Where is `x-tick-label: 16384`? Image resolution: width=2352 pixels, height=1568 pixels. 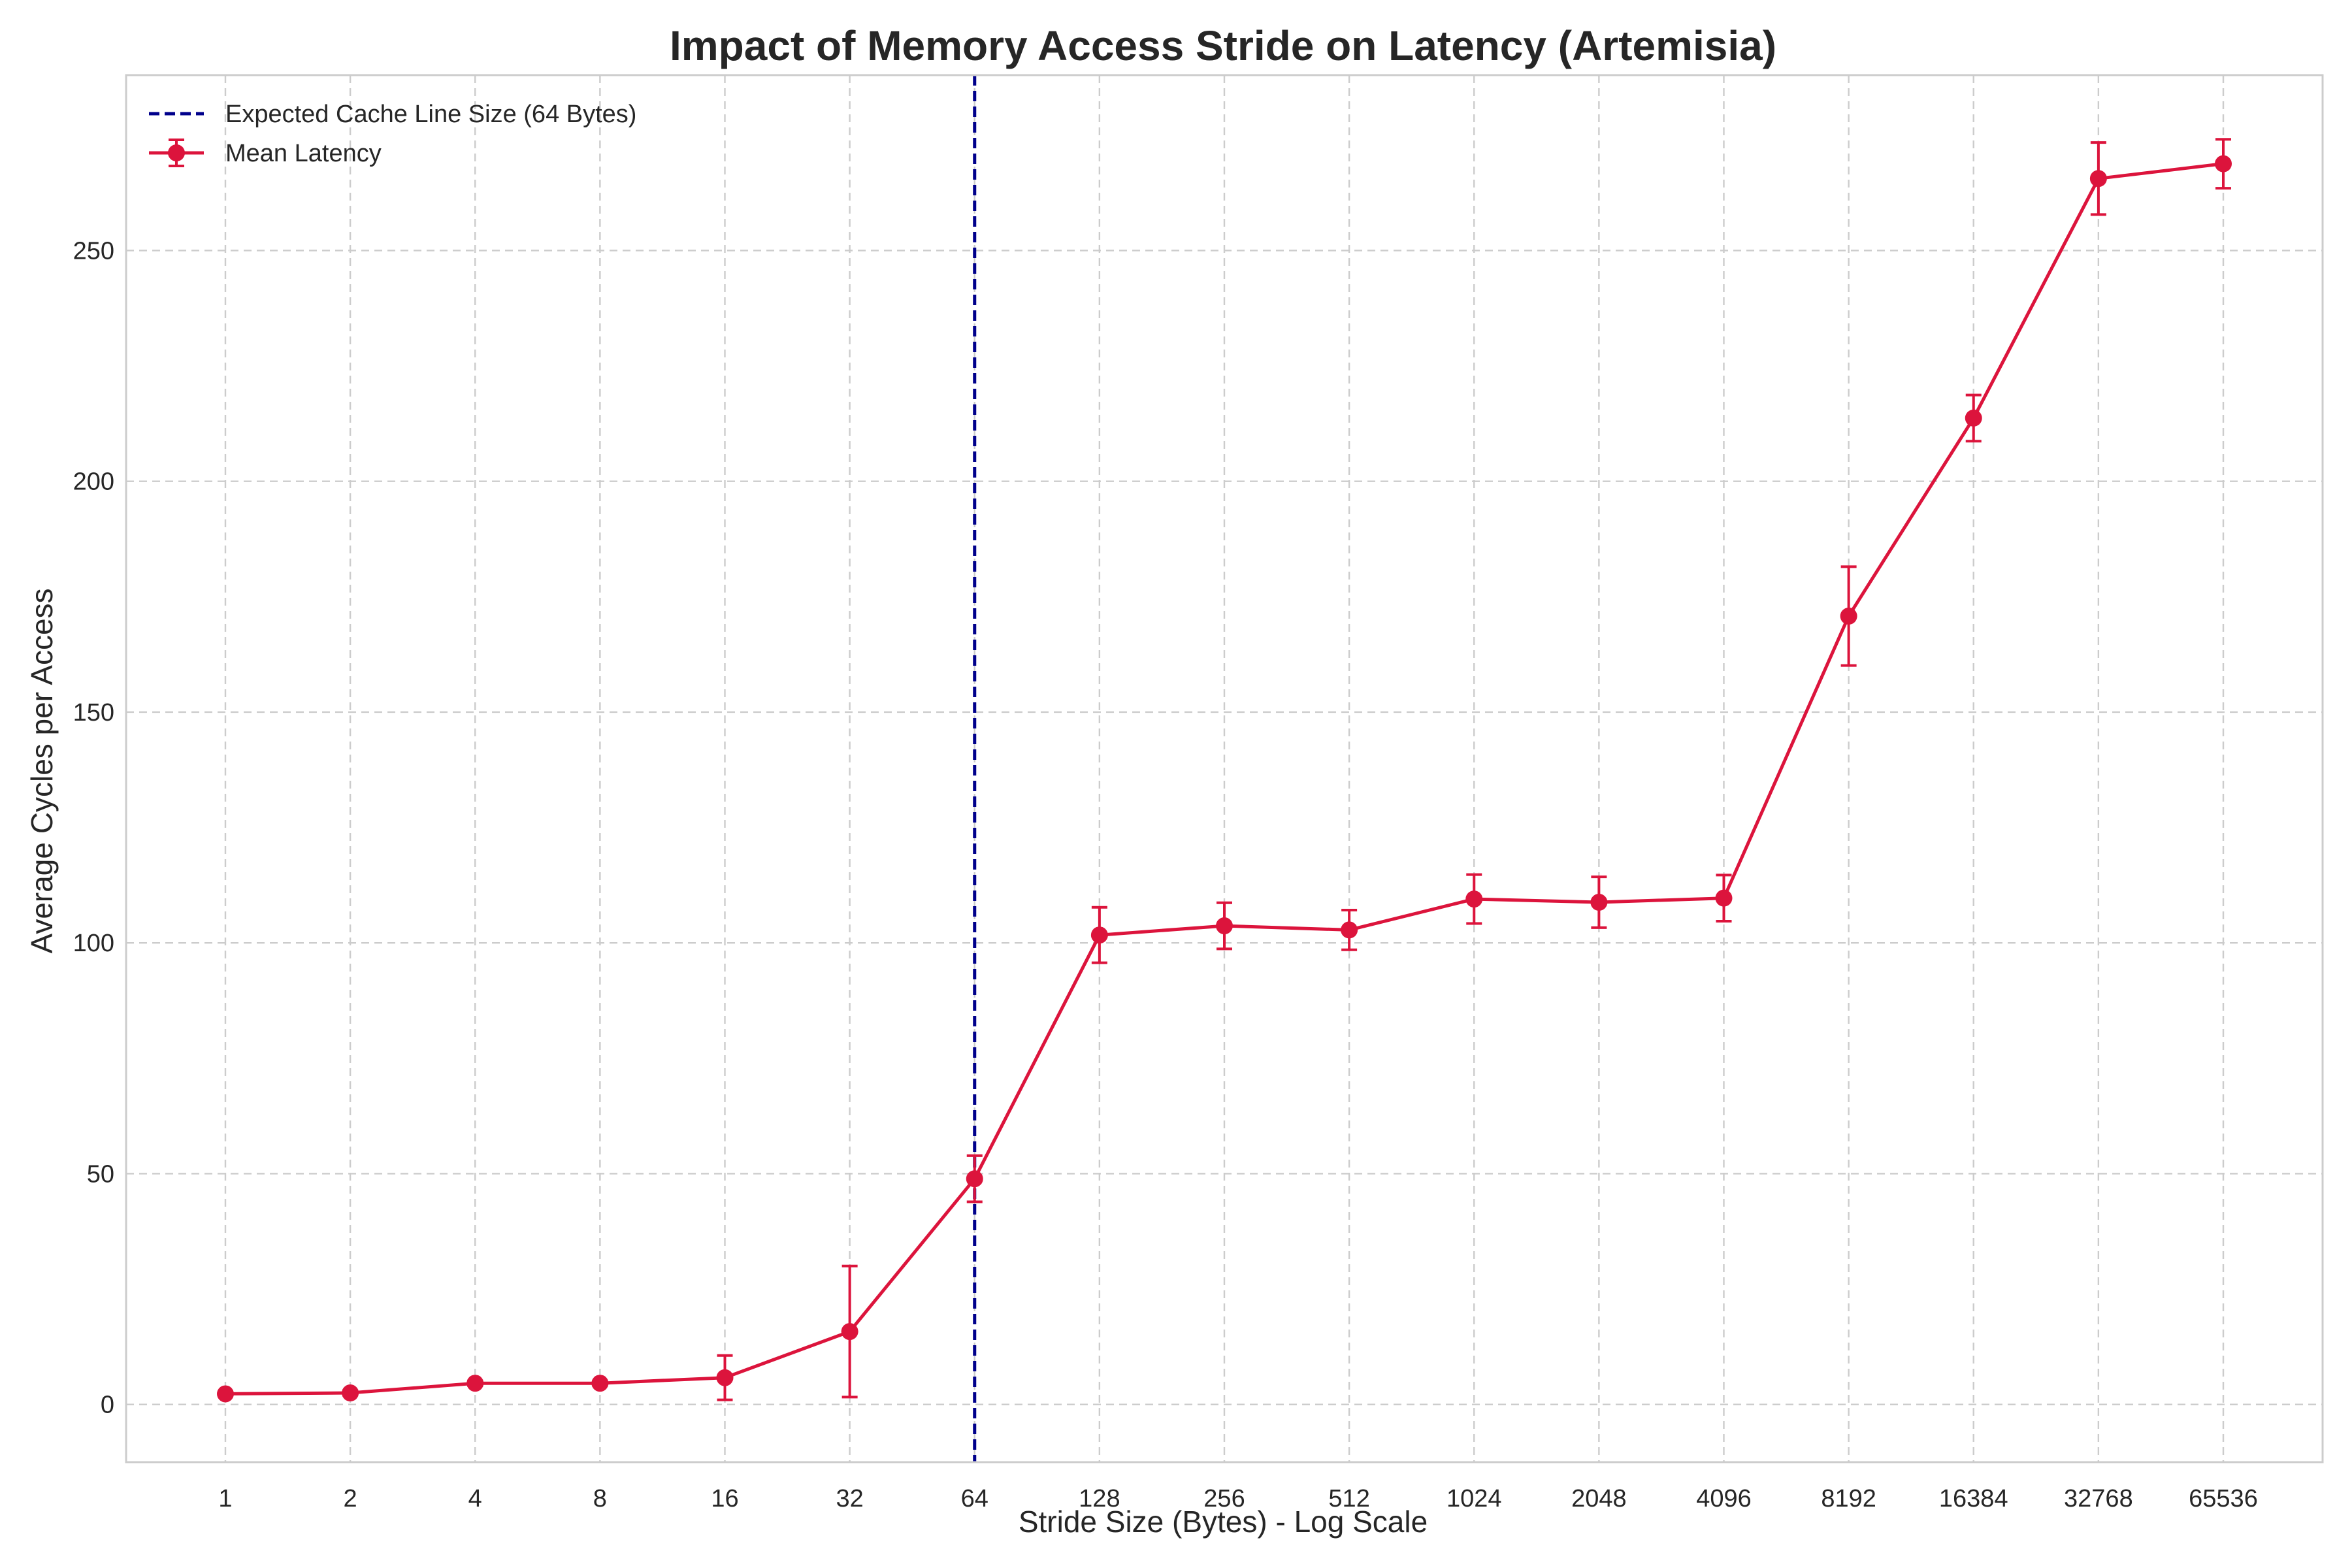 x-tick-label: 16384 is located at coordinates (1973, 1498).